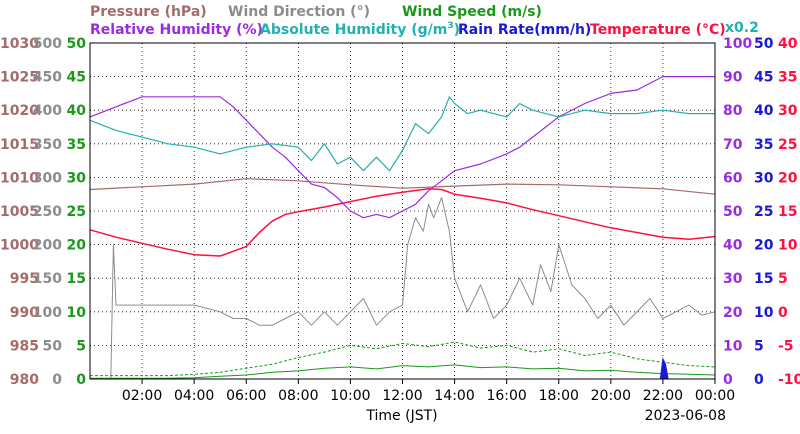 The height and width of the screenshot is (434, 800). I want to click on wind_speed-tick-label: 30, so click(77, 178).